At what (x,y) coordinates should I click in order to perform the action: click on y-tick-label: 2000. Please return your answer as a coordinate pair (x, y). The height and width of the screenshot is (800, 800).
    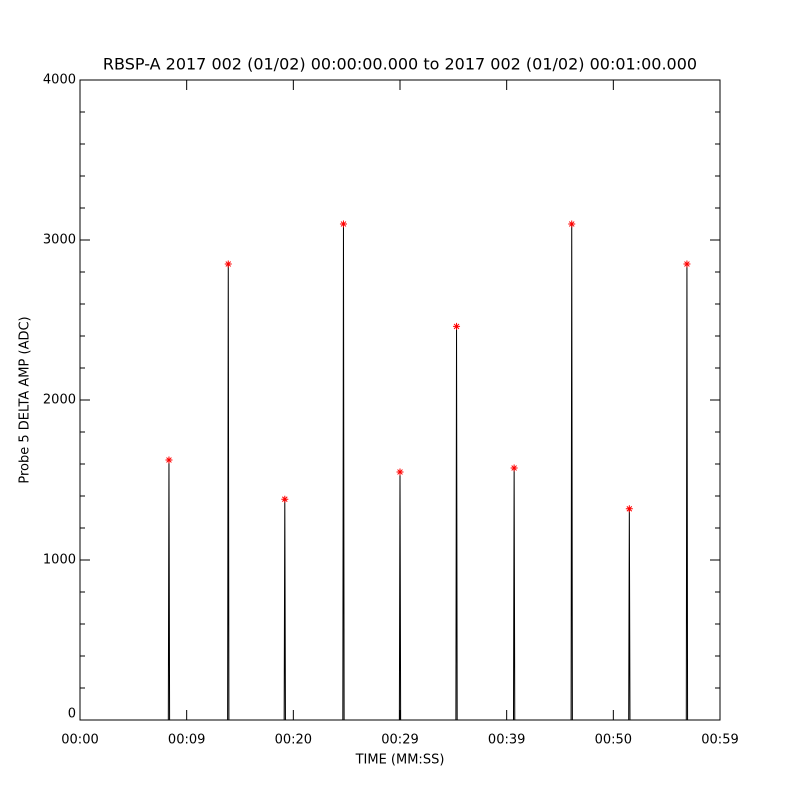
    Looking at the image, I should click on (59, 400).